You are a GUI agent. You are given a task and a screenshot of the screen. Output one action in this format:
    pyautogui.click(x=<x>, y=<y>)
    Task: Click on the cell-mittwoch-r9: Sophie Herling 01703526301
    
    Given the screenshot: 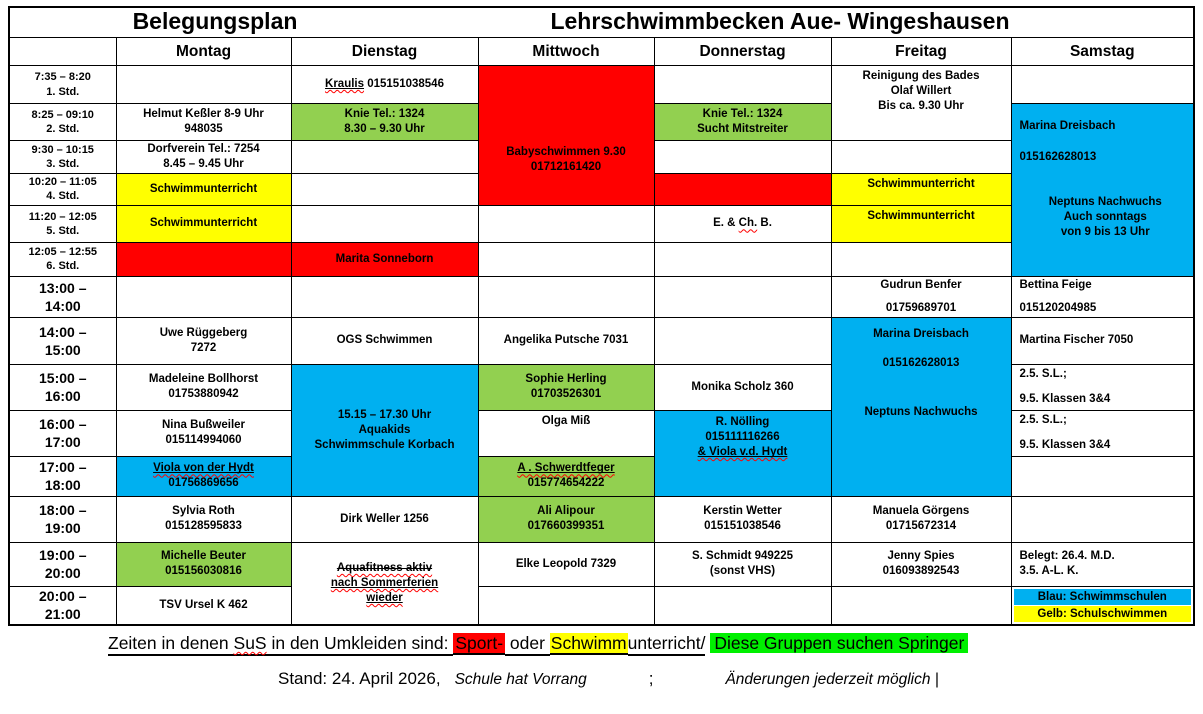 What is the action you would take?
    pyautogui.click(x=566, y=387)
    